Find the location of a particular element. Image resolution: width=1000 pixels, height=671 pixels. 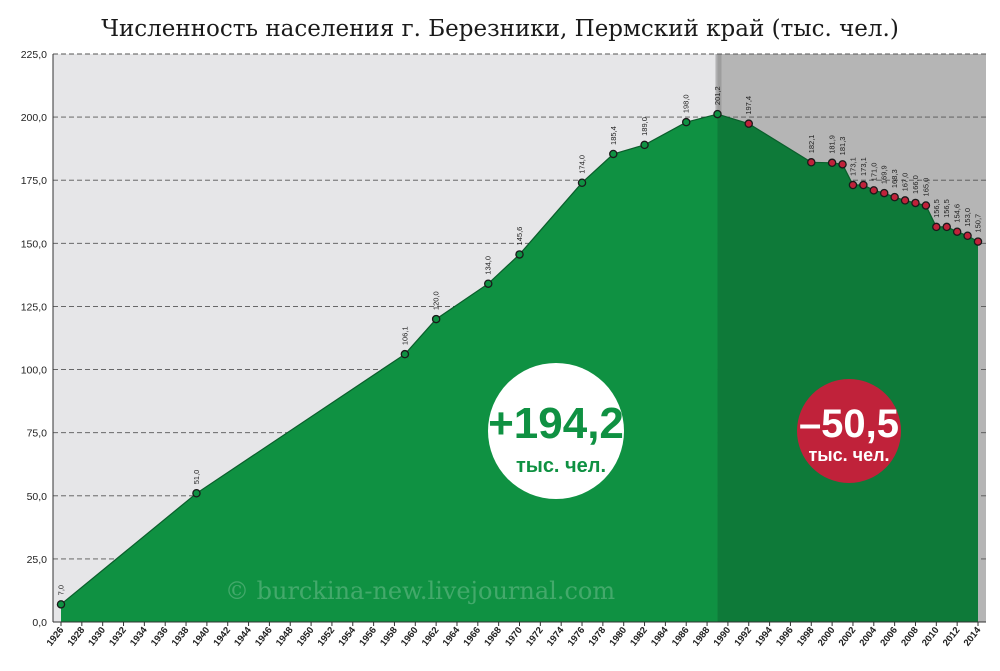

x-tick-label: 1976 is located at coordinates (577, 636).